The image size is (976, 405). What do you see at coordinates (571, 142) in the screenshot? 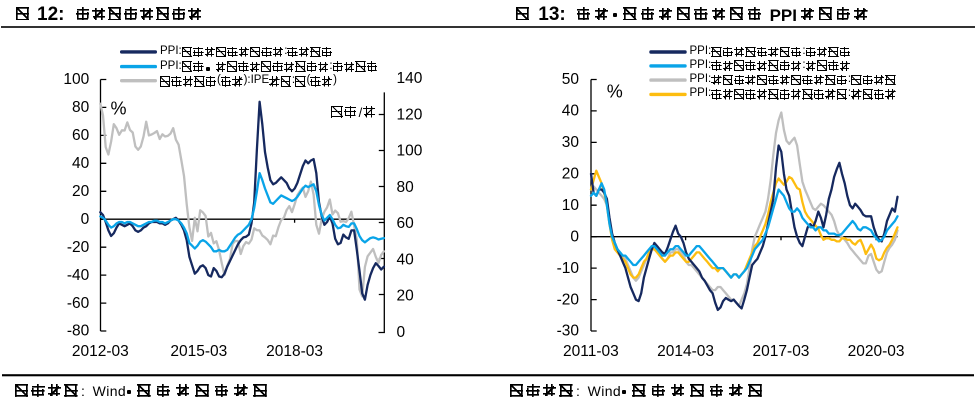
I see `svg-text: 30` at bounding box center [571, 142].